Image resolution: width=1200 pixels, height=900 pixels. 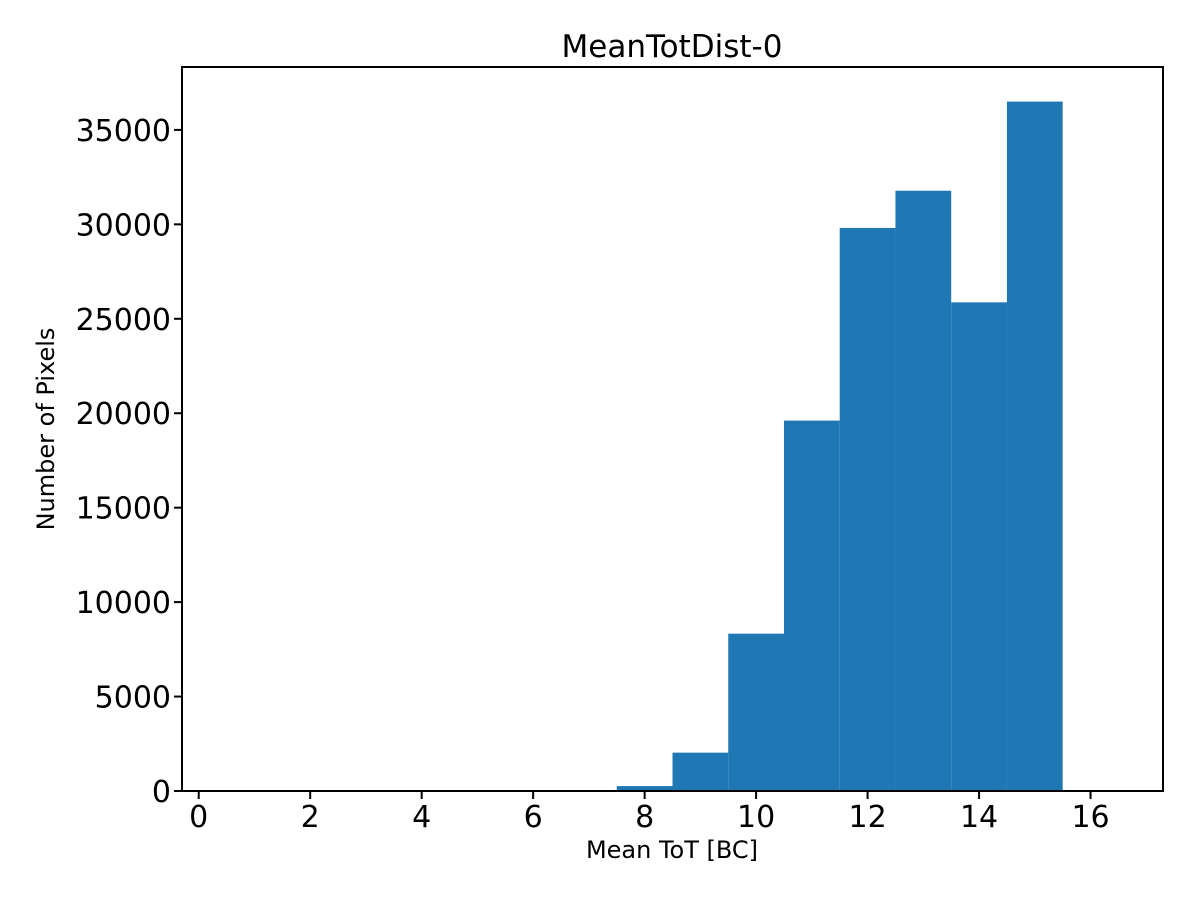 What do you see at coordinates (310, 817) in the screenshot?
I see `x-tick-label: 2` at bounding box center [310, 817].